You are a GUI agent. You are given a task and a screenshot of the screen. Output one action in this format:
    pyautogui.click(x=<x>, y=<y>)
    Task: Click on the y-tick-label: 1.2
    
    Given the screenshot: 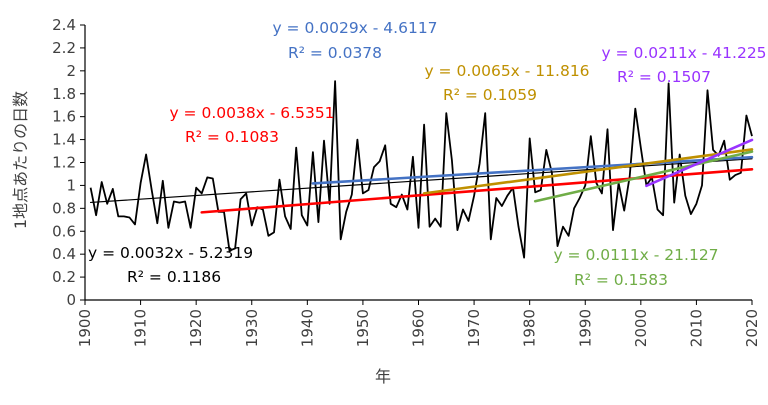 What is the action you would take?
    pyautogui.click(x=64, y=163)
    